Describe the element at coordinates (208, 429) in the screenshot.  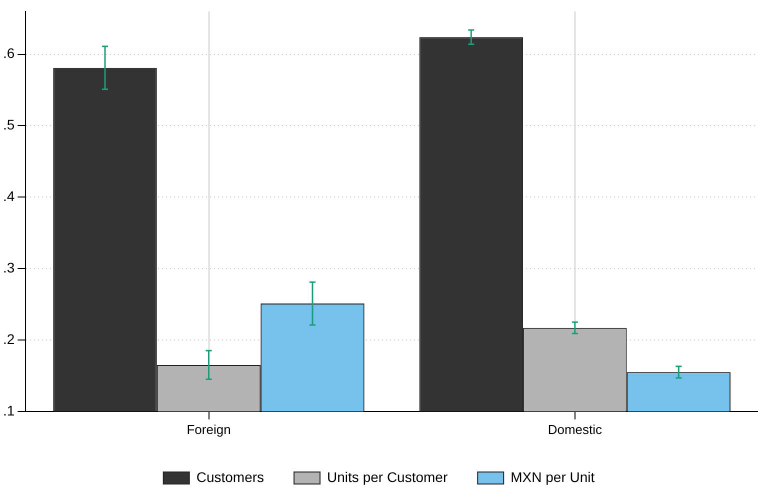
I see `x-tick-label: Foreign` at that location.